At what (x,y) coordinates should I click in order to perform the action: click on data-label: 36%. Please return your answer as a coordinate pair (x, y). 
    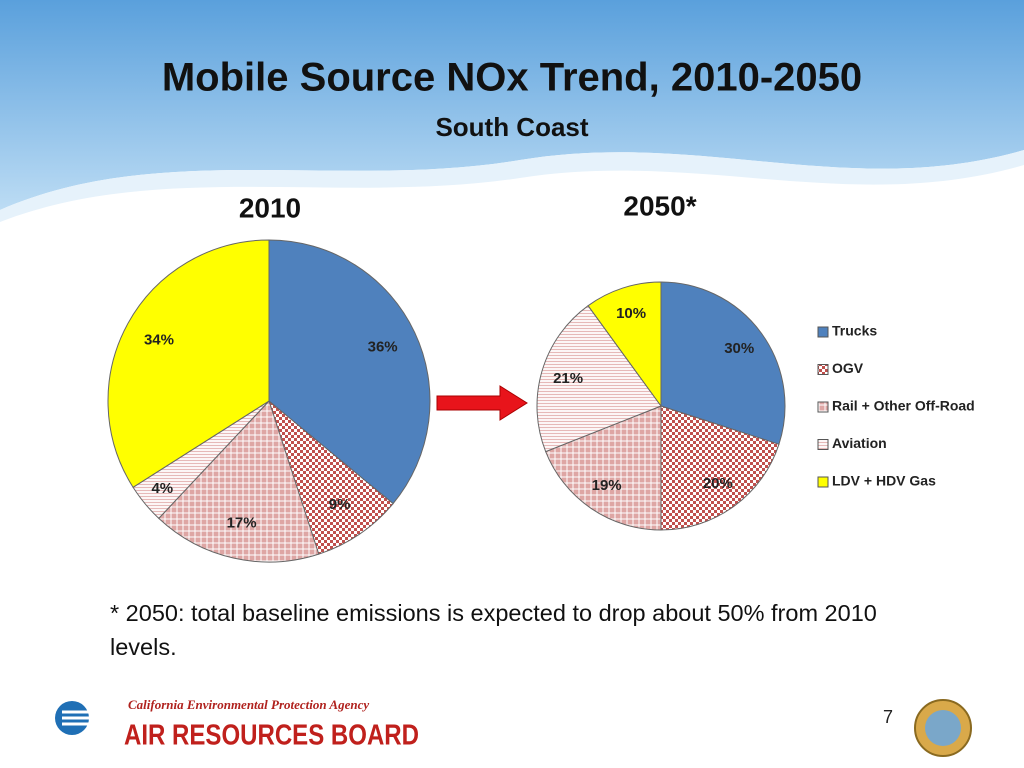
    Looking at the image, I should click on (383, 346).